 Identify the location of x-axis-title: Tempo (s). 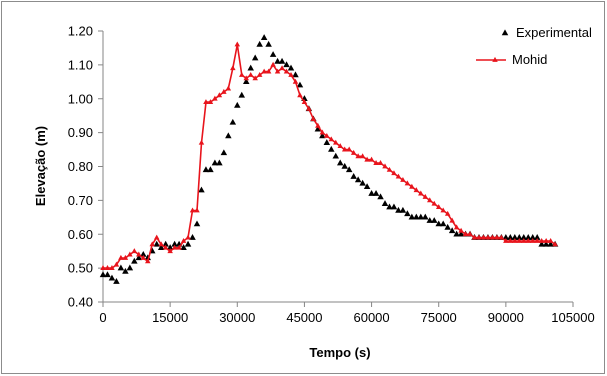
(339, 352).